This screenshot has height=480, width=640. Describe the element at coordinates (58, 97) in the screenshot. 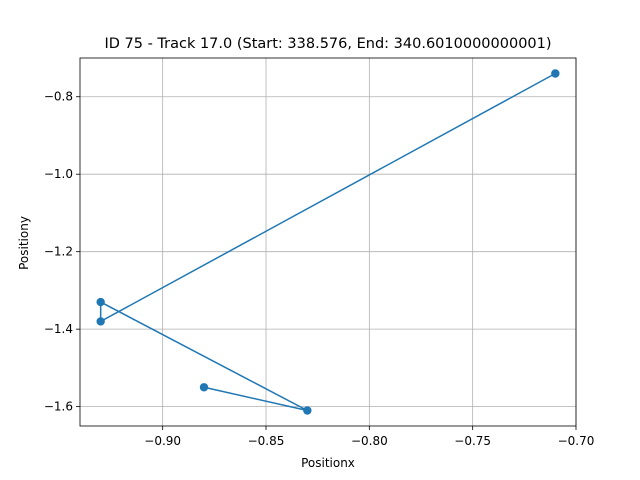

I see `y-tick-label: −0.8` at that location.